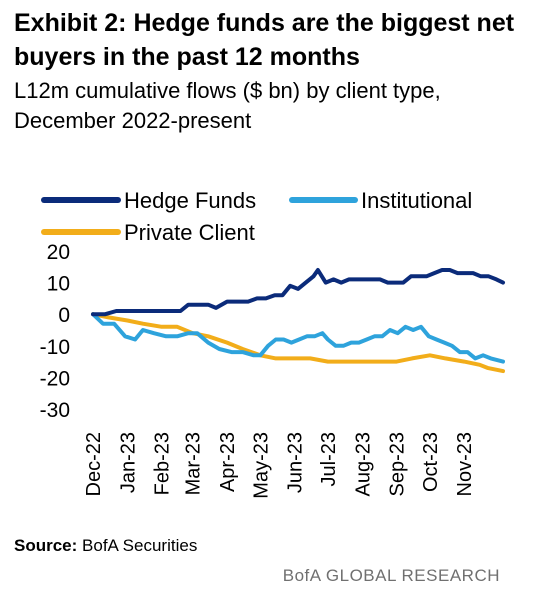  I want to click on series-lines, so click(298, 321).